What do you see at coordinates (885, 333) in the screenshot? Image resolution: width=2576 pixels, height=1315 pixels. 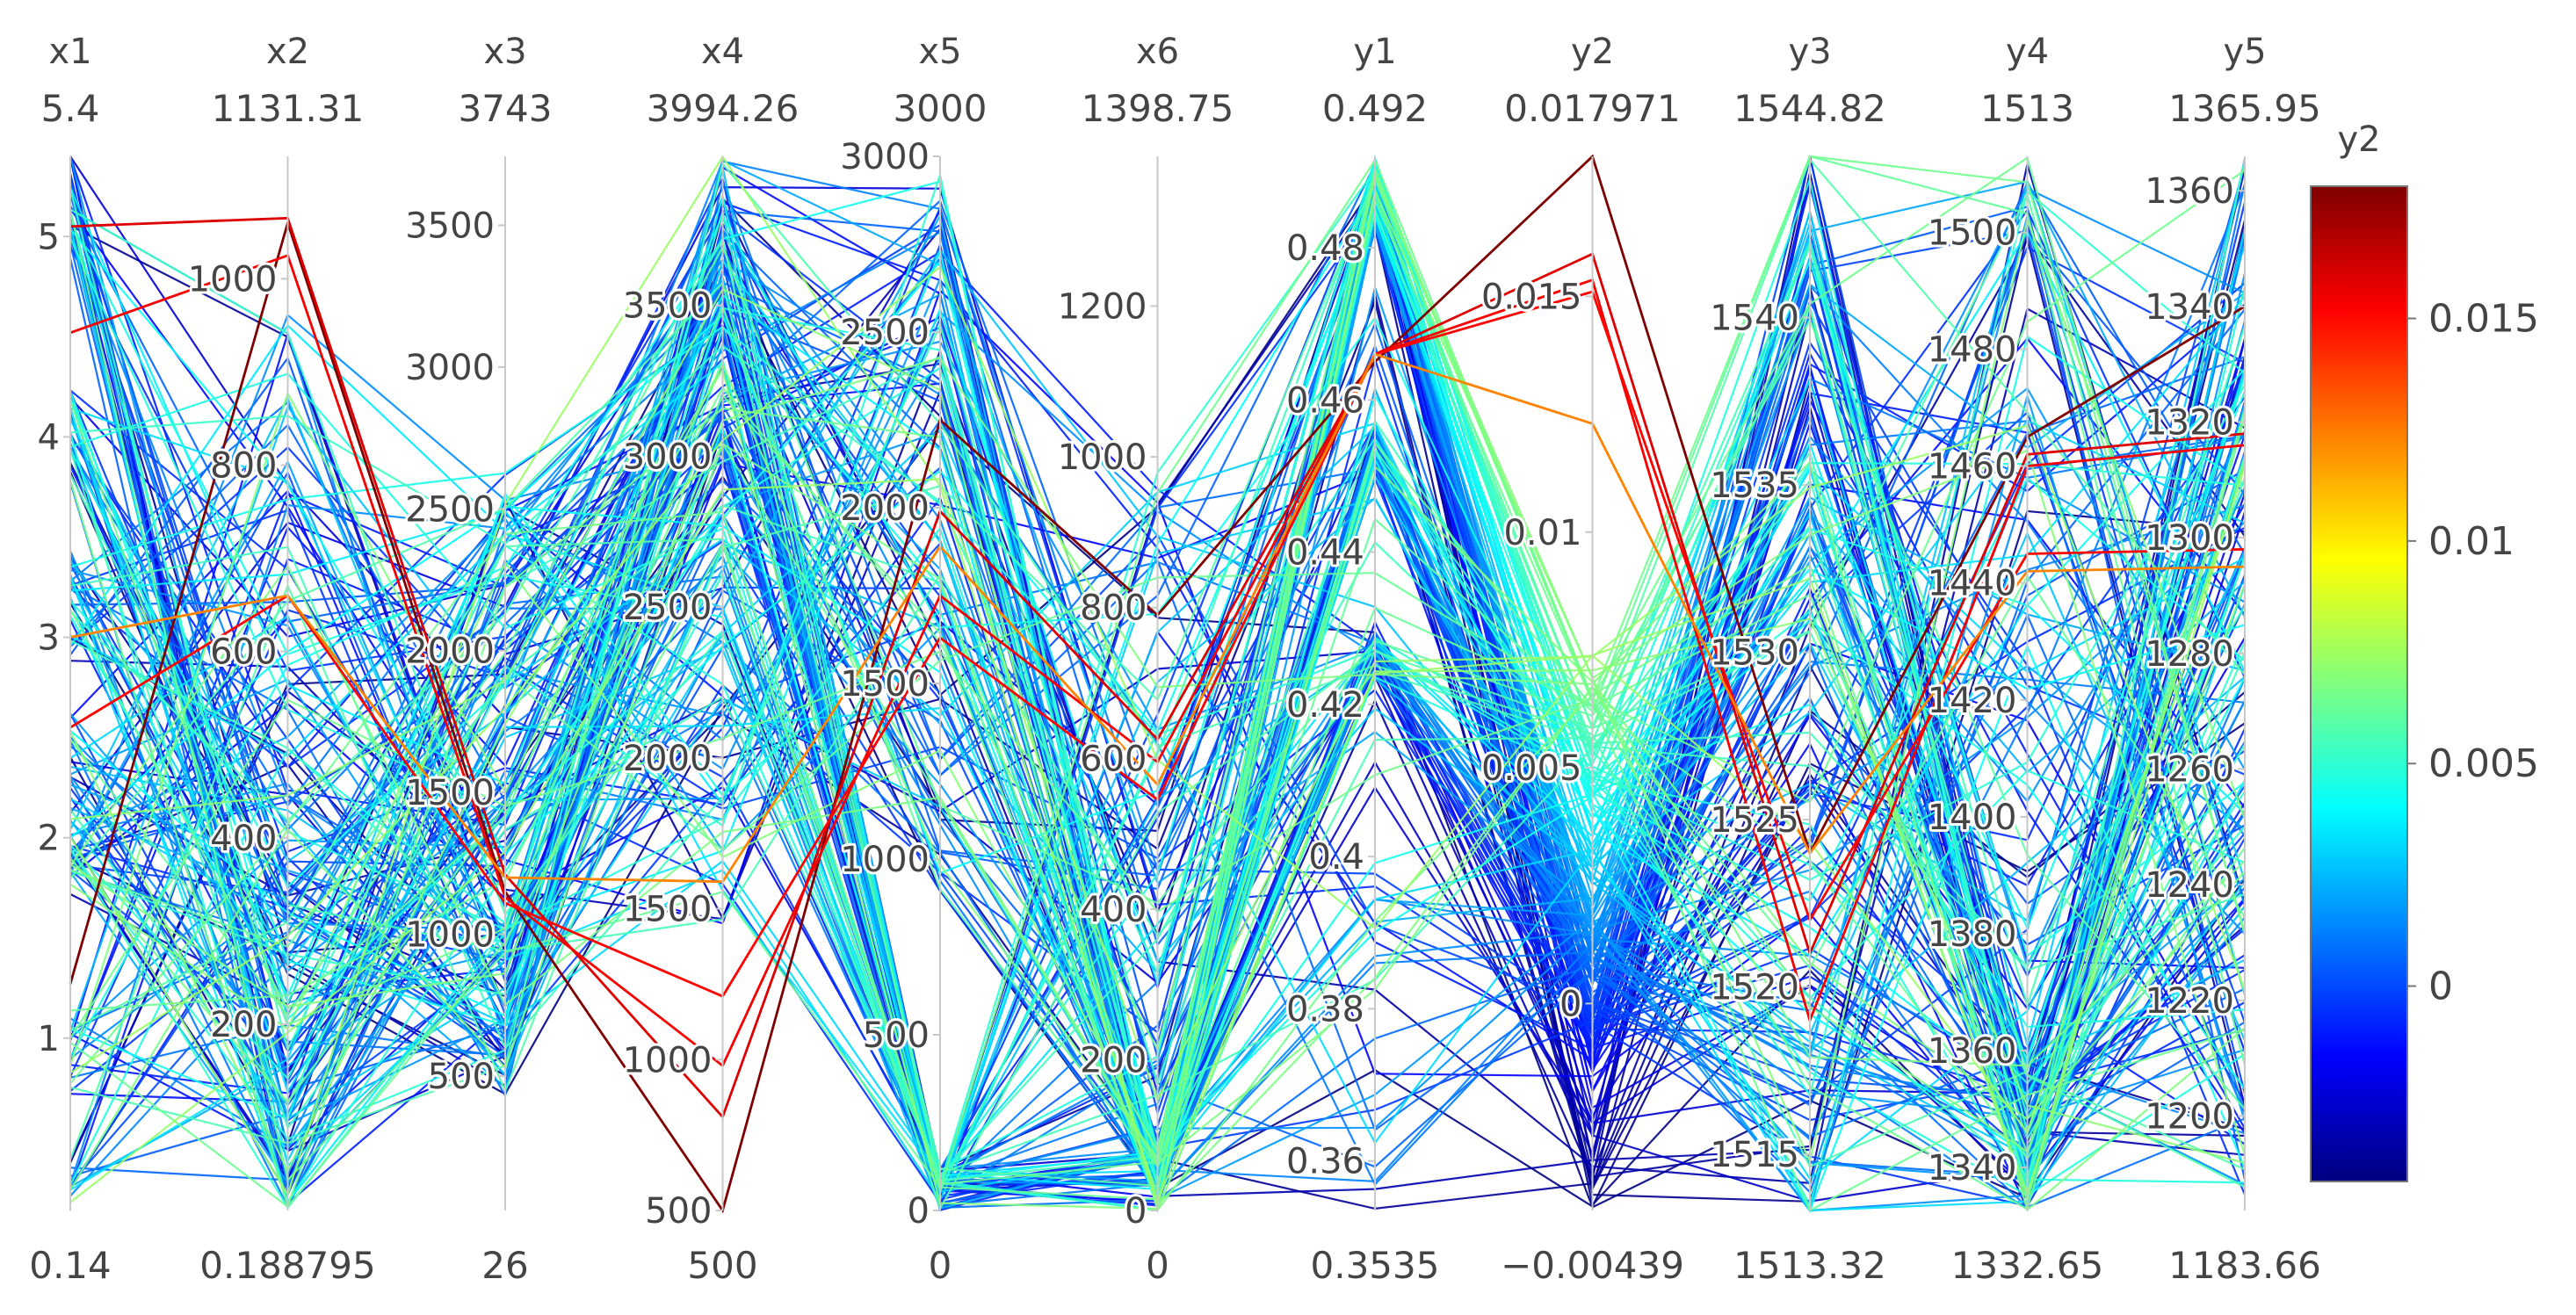 I see `tick-label-x5-5: 2500` at bounding box center [885, 333].